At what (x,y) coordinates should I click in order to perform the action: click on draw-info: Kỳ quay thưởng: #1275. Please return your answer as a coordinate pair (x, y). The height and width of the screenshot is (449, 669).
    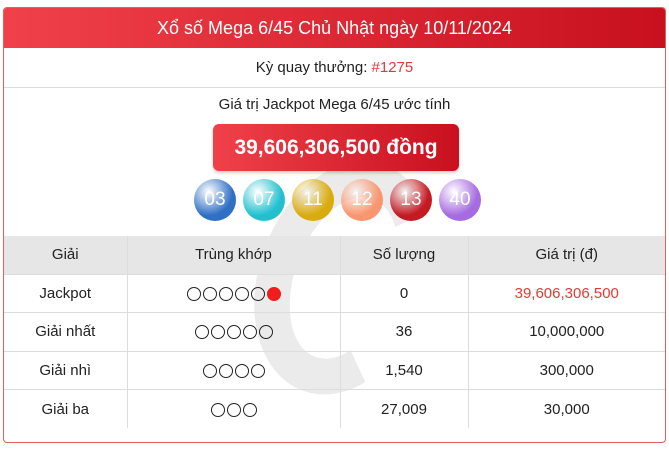
    Looking at the image, I should click on (334, 68).